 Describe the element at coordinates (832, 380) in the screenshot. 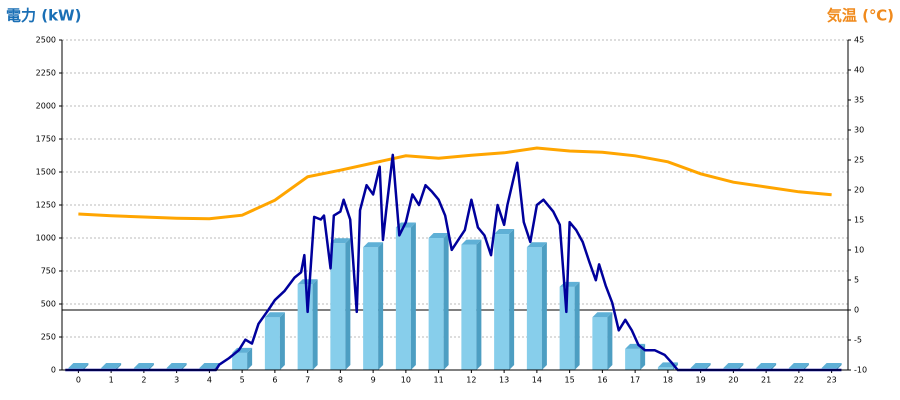

I see `x-tick-label: 23` at that location.